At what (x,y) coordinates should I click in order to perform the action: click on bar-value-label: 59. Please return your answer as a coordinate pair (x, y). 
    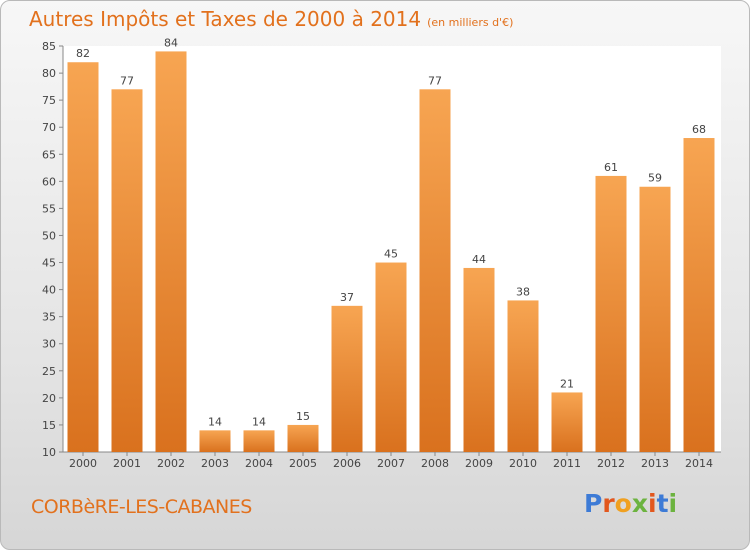
    Looking at the image, I should click on (655, 178).